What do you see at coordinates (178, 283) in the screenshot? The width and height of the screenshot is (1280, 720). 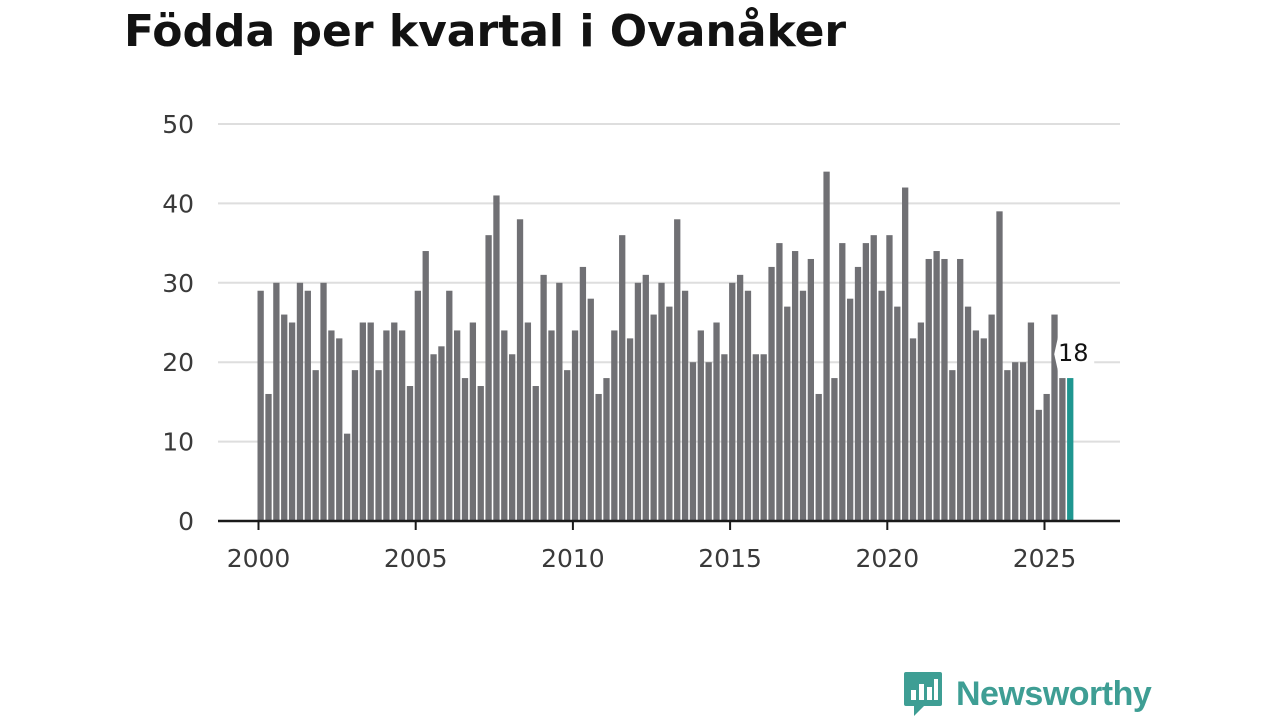 I see `y-tick-label: 30` at bounding box center [178, 283].